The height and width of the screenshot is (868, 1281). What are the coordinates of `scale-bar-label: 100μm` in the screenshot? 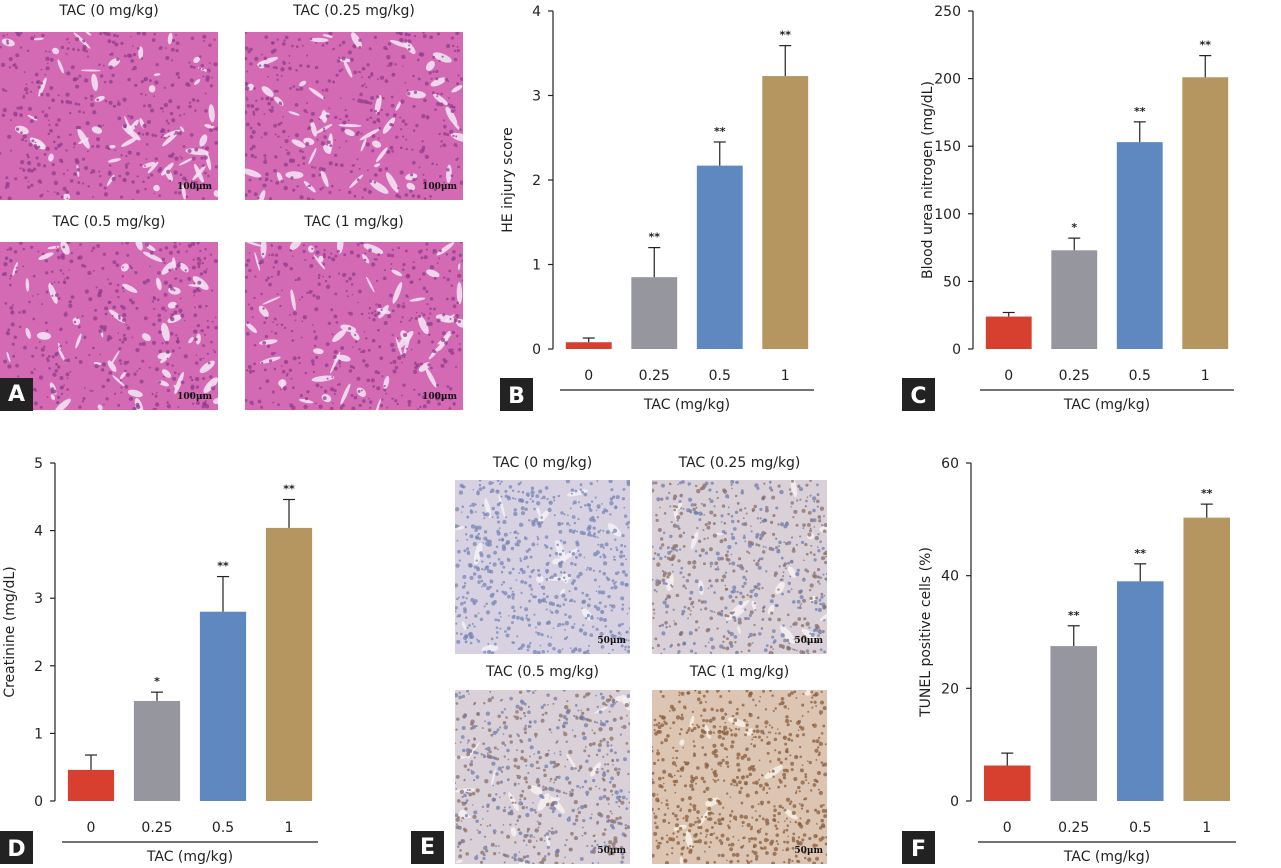 It's located at (439, 187).